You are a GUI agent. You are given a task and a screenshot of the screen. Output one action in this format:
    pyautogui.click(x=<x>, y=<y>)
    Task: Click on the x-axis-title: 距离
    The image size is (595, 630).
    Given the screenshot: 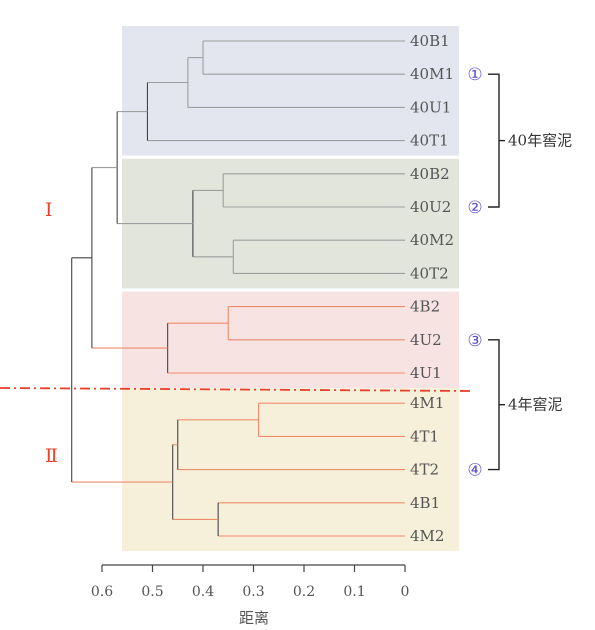 What is the action you would take?
    pyautogui.click(x=254, y=618)
    